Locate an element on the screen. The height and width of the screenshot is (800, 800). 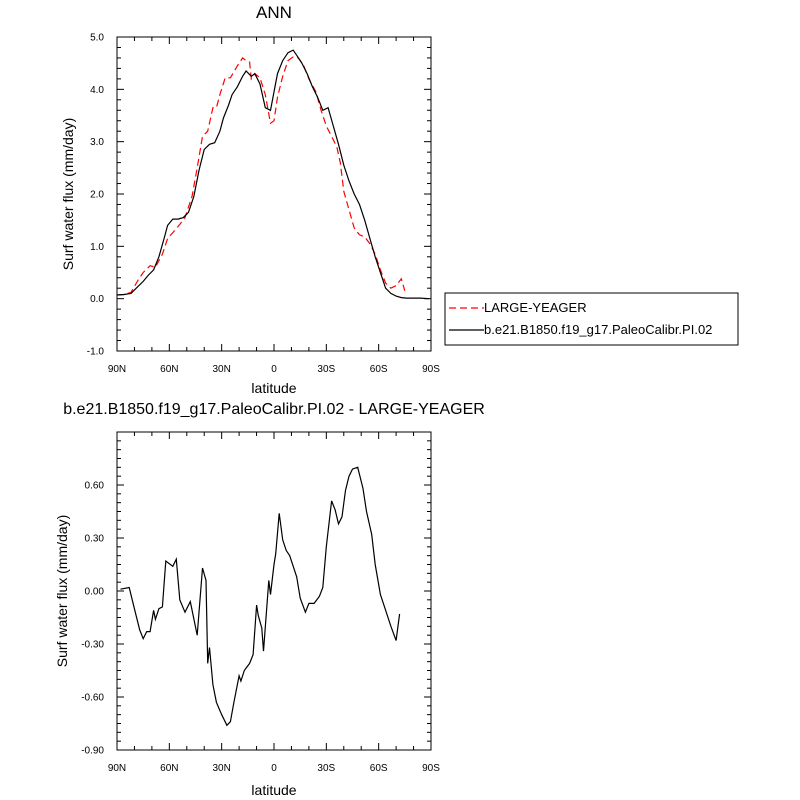
legend-label: b.e21.B1850.f19_g17.PaleoCalibr.PI.02 is located at coordinates (598, 329).